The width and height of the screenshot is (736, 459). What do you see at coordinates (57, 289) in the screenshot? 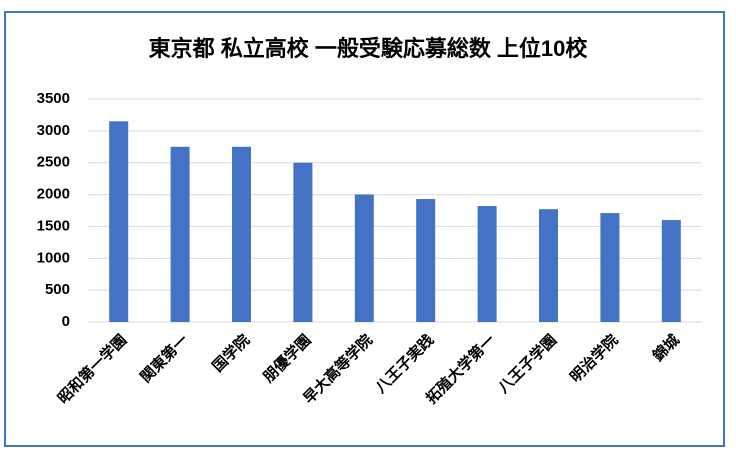
I see `y-tick-label: 500` at bounding box center [57, 289].